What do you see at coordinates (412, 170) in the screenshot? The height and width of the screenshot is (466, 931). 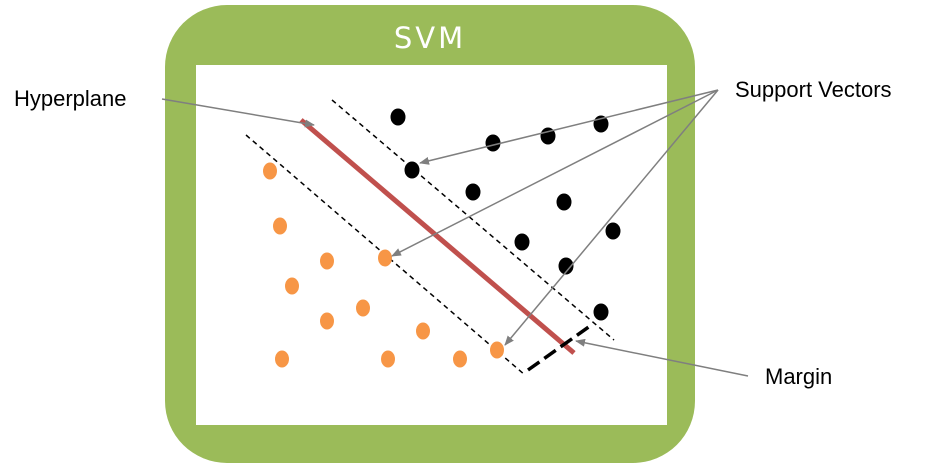 I see `class-b-support-vector` at bounding box center [412, 170].